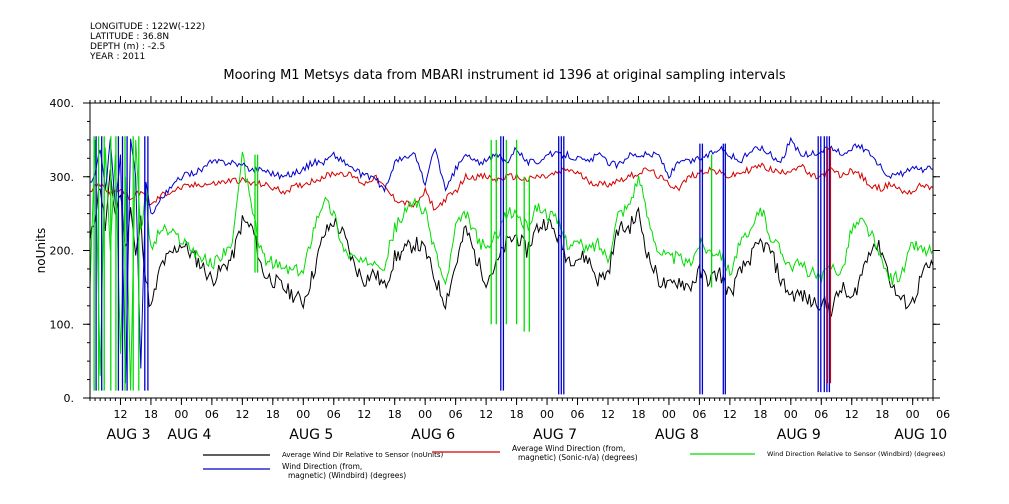  I want to click on legend-label-3: Wind Direction (from,, so click(322, 466).